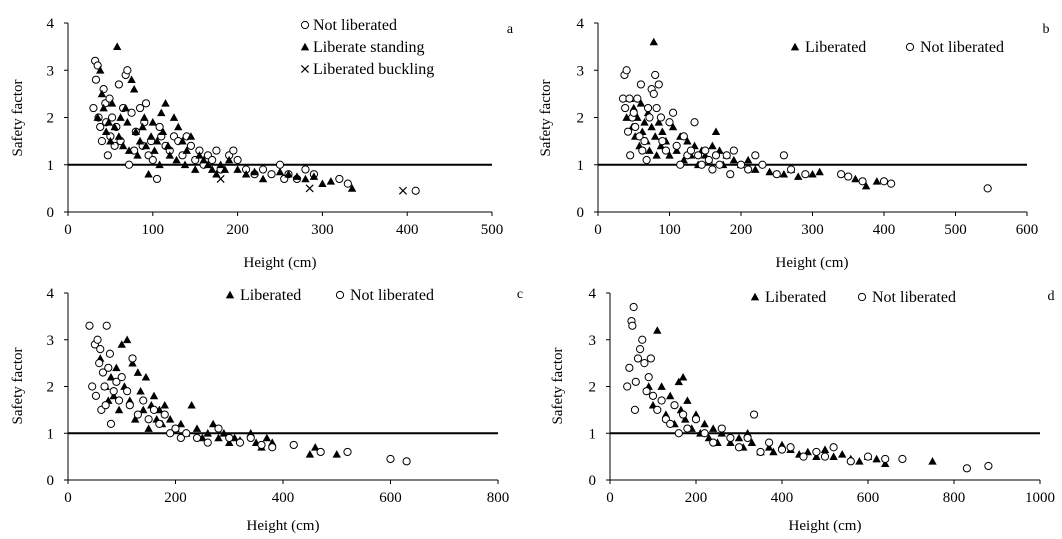  What do you see at coordinates (669, 230) in the screenshot?
I see `x-tick-label: 100` at bounding box center [669, 230].